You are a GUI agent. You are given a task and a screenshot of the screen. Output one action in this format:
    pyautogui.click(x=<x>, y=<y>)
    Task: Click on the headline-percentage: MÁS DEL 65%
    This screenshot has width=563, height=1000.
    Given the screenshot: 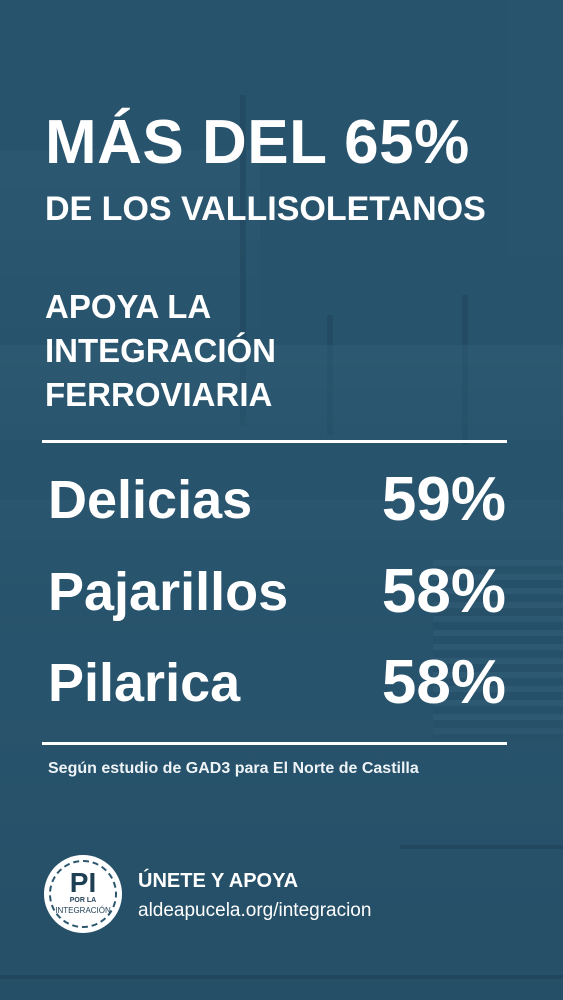 What is the action you would take?
    pyautogui.click(x=257, y=142)
    